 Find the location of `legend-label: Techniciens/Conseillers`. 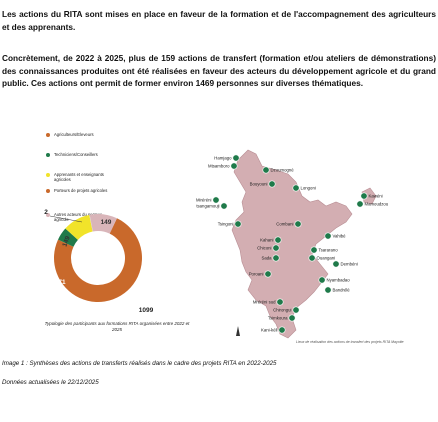

legend-label: Techniciens/Conseillers is located at coordinates (76, 154).